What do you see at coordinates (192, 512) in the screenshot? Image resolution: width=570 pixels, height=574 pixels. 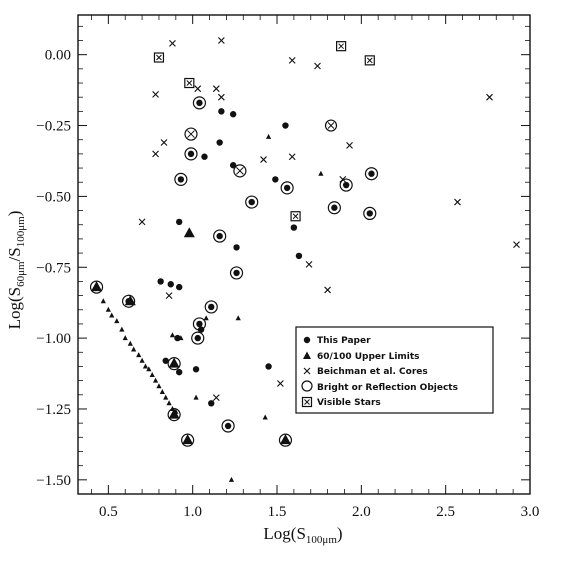 I see `x-tick-label: 1.0` at bounding box center [192, 512].